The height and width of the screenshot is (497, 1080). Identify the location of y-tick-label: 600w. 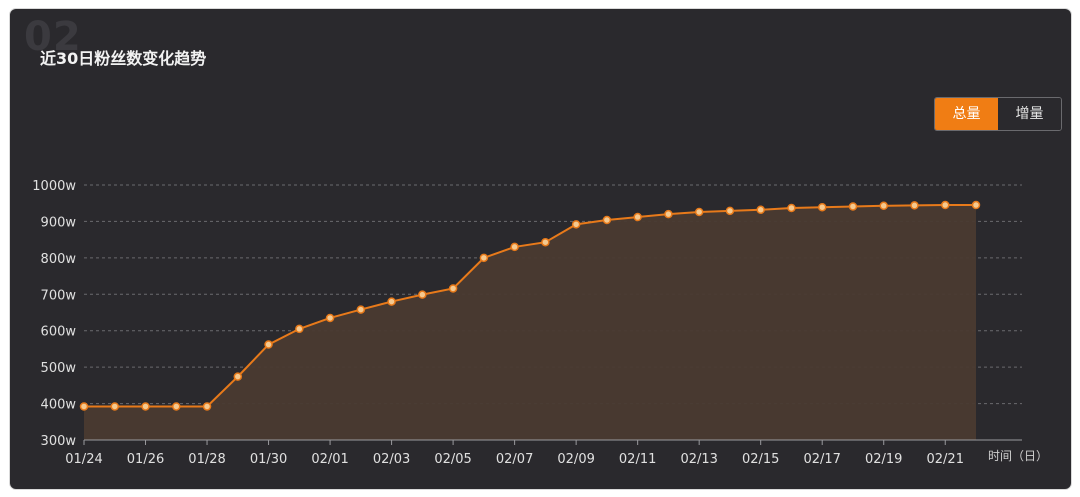
(59, 332).